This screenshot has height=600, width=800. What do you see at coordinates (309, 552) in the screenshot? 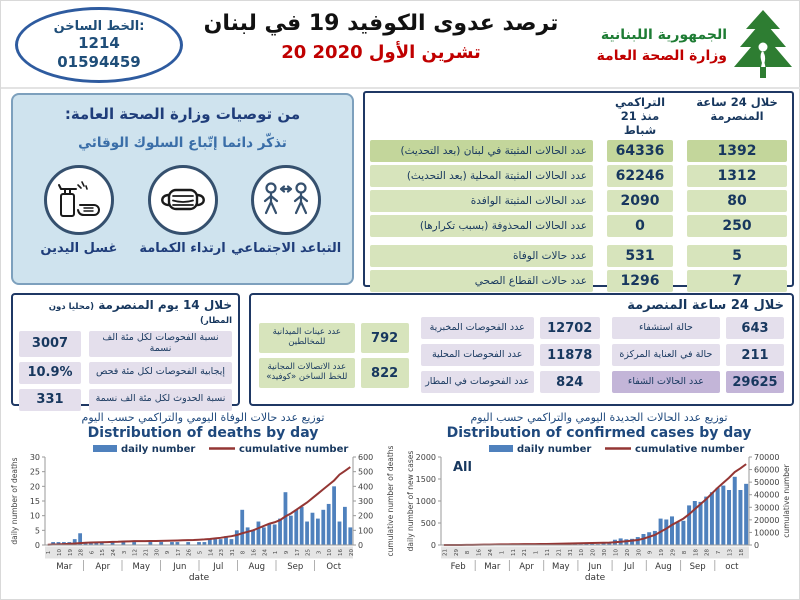
I see `svg-text: 25` at bounding box center [309, 552].